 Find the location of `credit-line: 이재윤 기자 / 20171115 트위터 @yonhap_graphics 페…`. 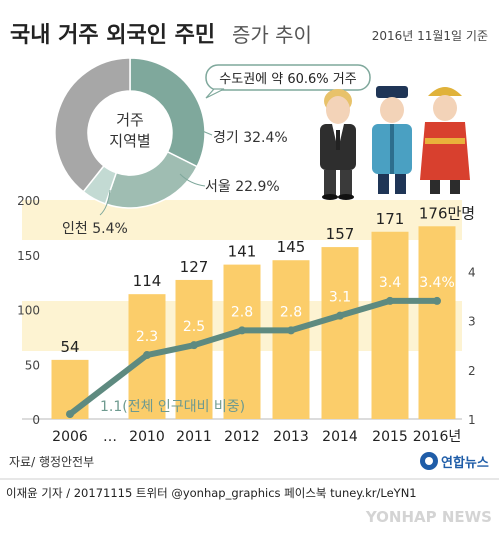

credit-line: 이재윤 기자 / 20171115 트위터 @yonhap_graphics 페… is located at coordinates (211, 493).